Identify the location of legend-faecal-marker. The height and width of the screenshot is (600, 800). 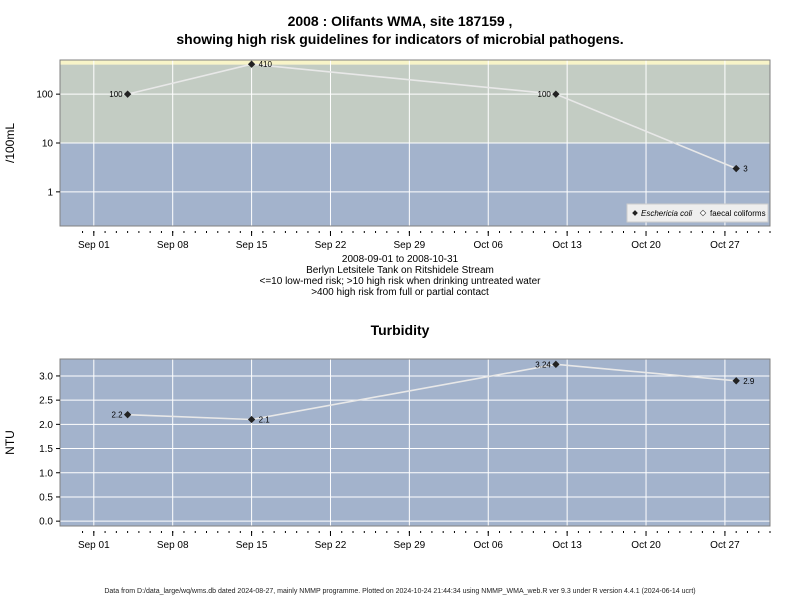
(703, 213).